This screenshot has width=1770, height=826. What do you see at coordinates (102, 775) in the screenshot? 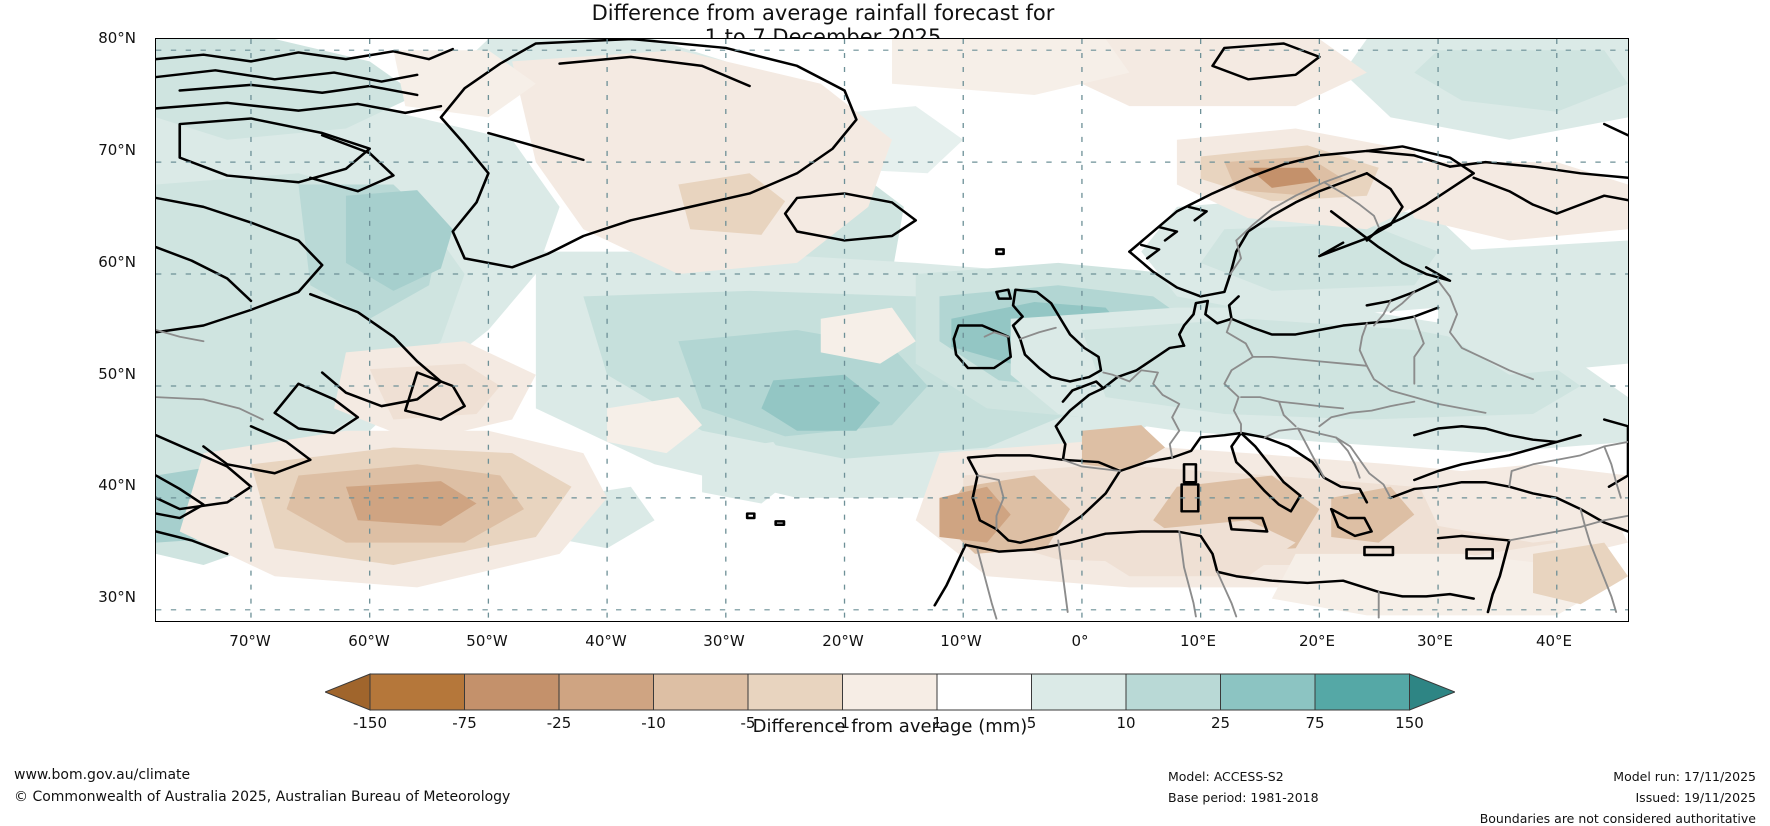
I see `footer-website: www.bom.gov.au/climate` at bounding box center [102, 775].